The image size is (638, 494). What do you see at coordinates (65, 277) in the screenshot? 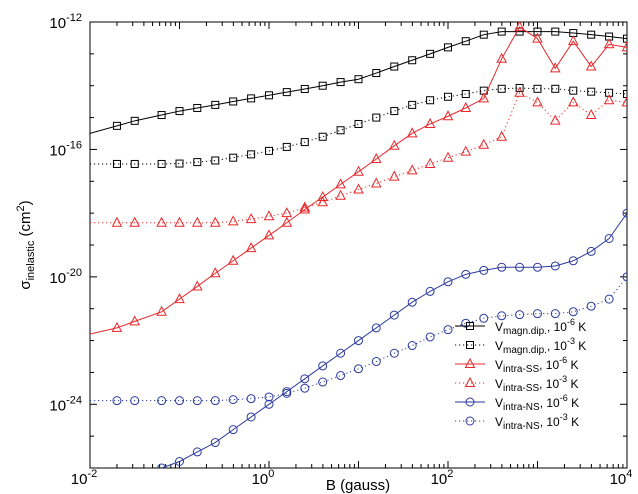
I see `y-tick-label: 10-20` at bounding box center [65, 277].